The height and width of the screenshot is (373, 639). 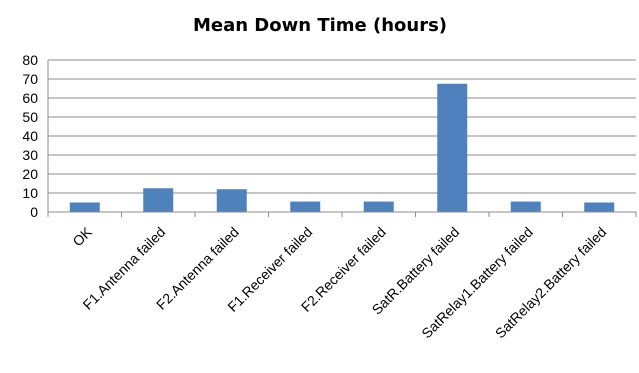 What do you see at coordinates (30, 79) in the screenshot?
I see `y-tick-label: 70` at bounding box center [30, 79].